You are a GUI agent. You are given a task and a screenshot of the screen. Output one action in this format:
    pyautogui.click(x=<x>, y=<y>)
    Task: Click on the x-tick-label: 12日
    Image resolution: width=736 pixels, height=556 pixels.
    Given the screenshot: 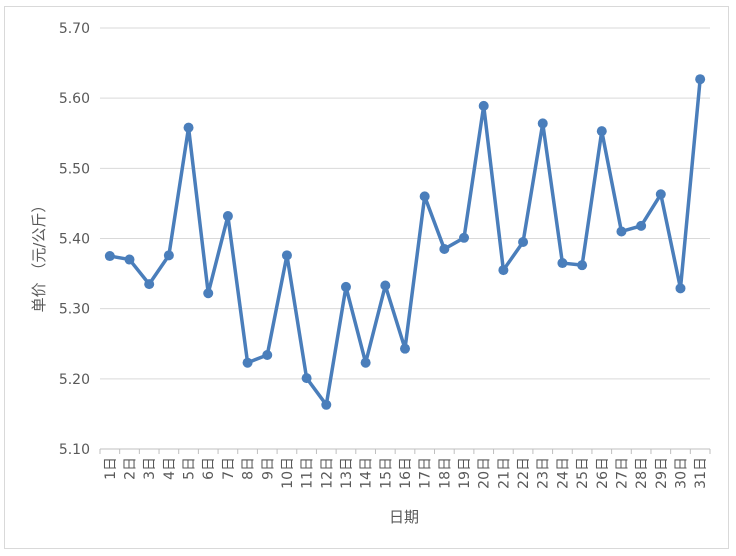 What is the action you would take?
    pyautogui.click(x=327, y=473)
    